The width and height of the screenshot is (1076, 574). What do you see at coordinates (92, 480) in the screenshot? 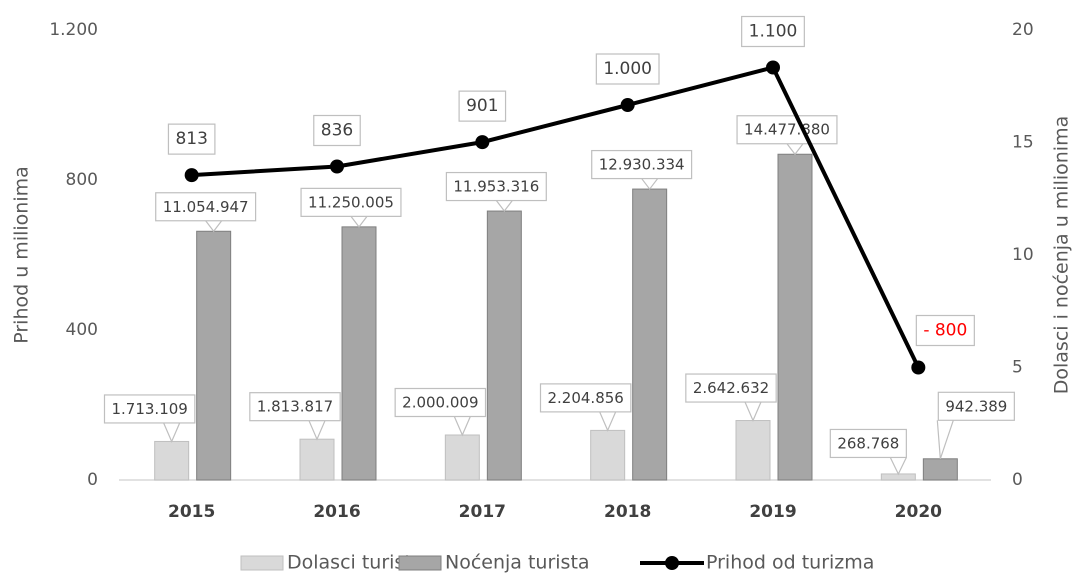
I see `y-tick-label: 0` at bounding box center [92, 480].